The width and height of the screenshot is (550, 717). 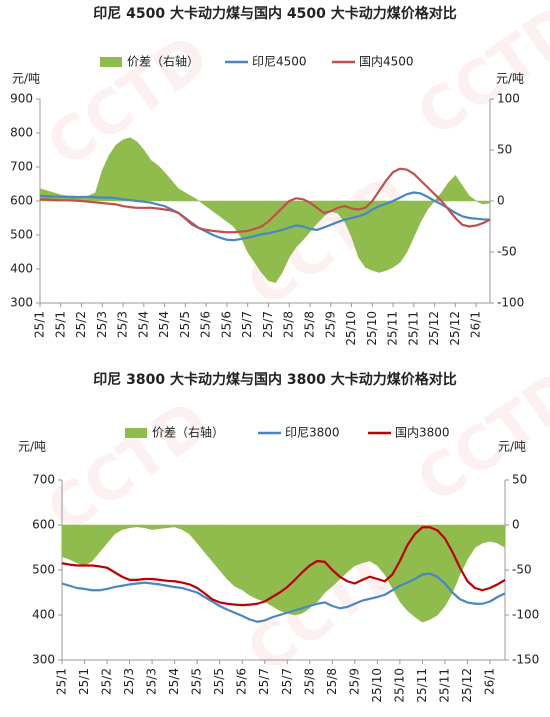 I want to click on price-line, so click(x=283, y=566).